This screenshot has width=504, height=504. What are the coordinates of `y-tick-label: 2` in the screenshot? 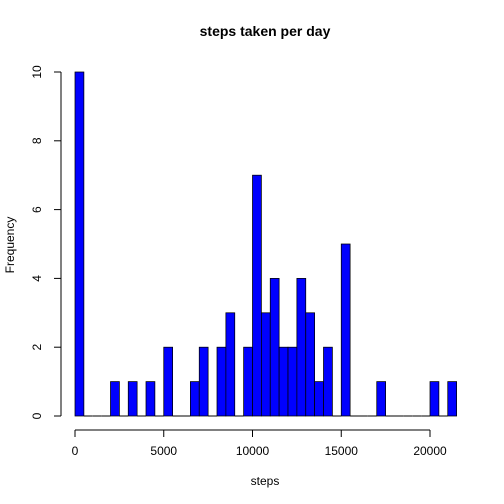 It's located at (37, 347).